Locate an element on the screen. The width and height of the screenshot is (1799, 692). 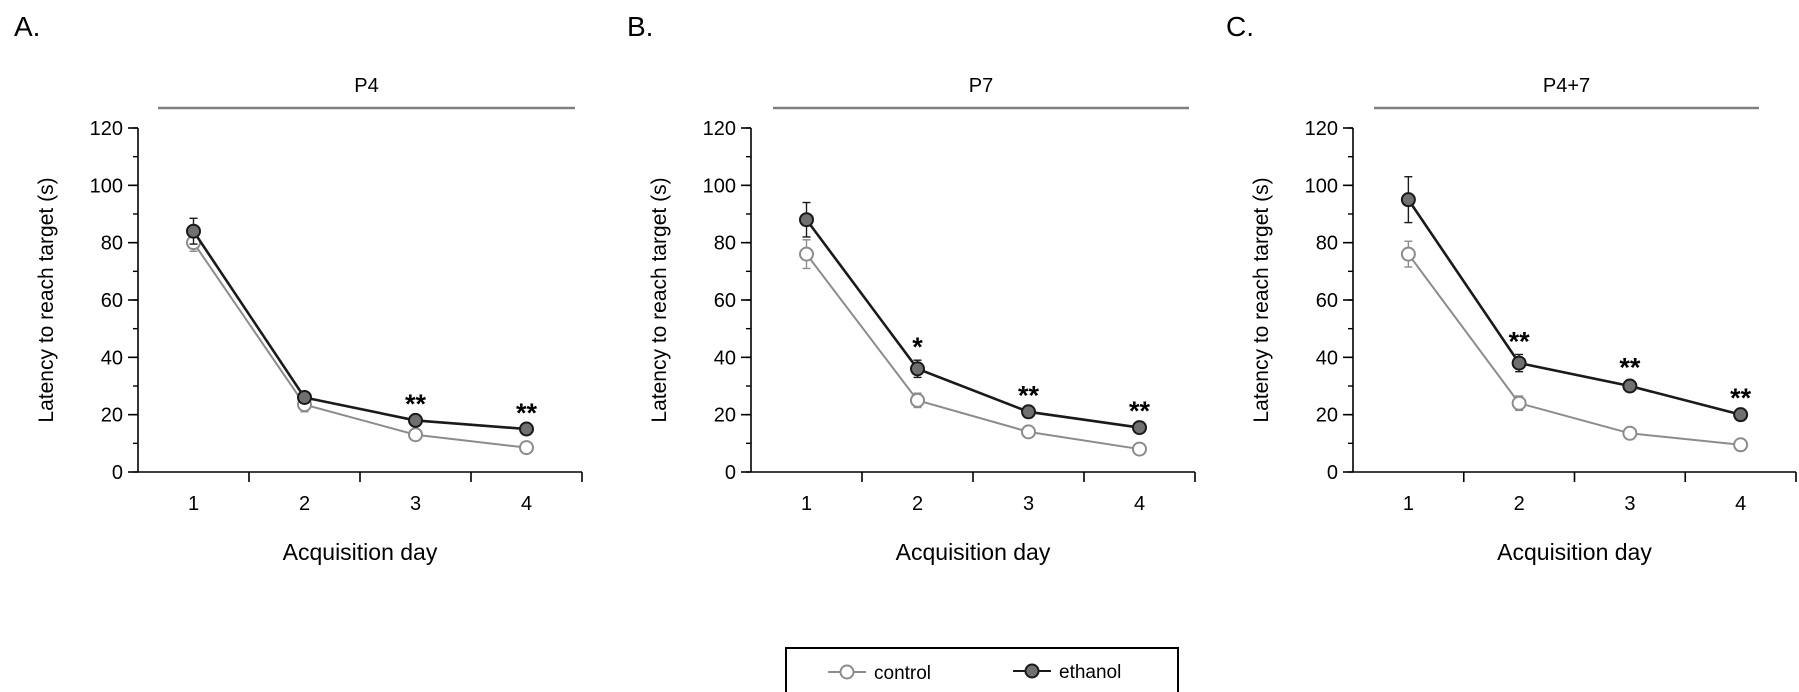
legend-control-marker is located at coordinates (847, 672).